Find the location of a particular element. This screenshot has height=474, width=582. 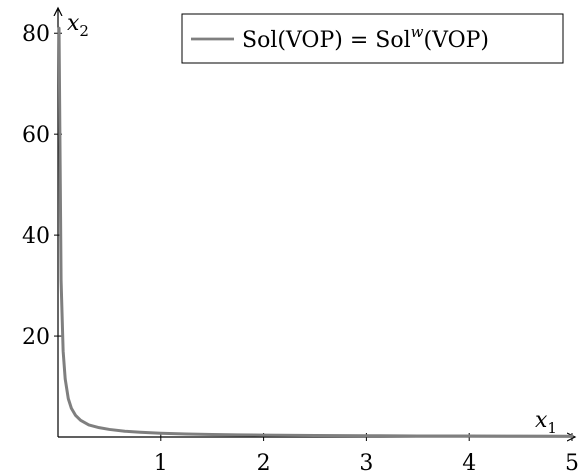

y-ticks: 20 40 60 80 is located at coordinates (42, 186).